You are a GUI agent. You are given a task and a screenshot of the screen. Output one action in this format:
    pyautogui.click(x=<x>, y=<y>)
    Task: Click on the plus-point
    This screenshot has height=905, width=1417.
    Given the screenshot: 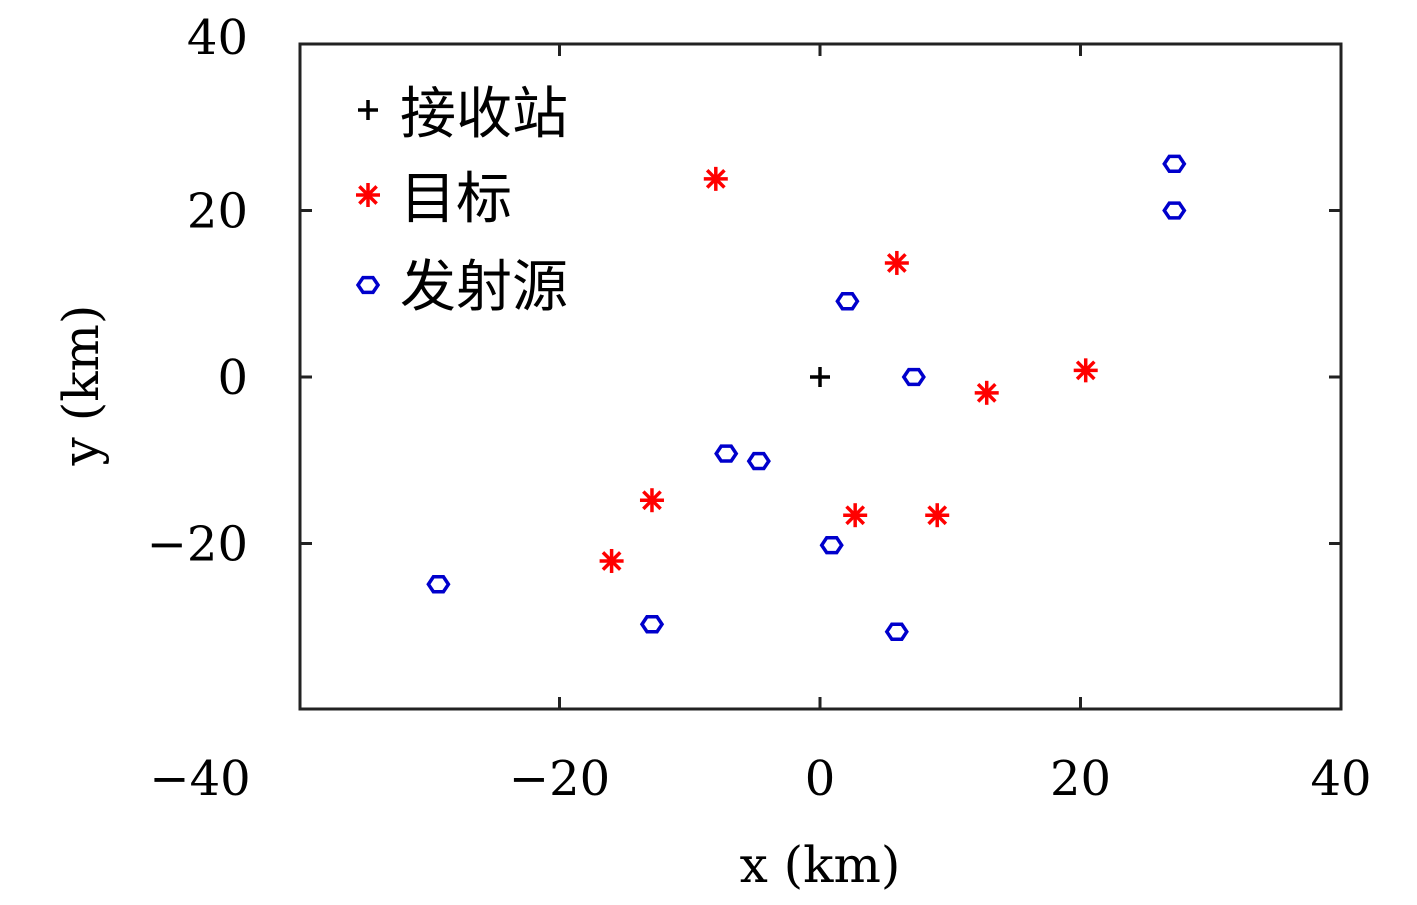 What is the action you would take?
    pyautogui.click(x=820, y=377)
    